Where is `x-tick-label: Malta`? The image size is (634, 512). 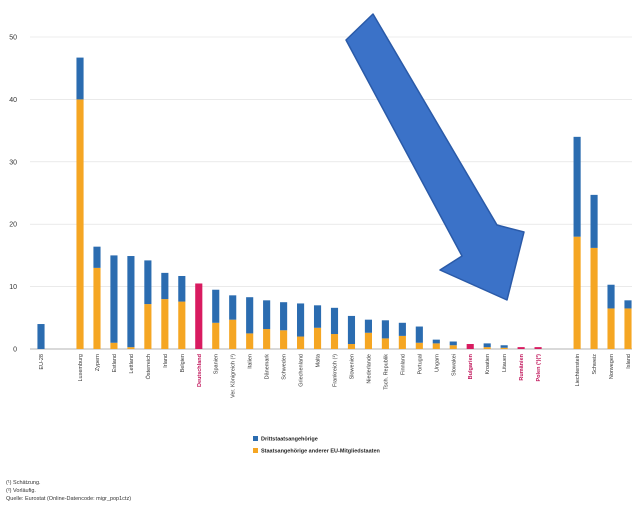 x-tick-label: Malta is located at coordinates (319, 360).